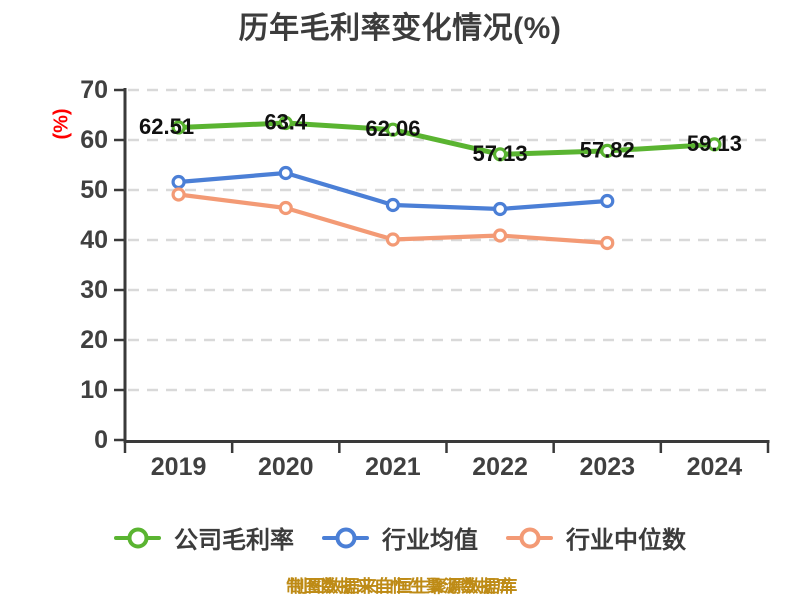 The width and height of the screenshot is (800, 600). Describe the element at coordinates (179, 467) in the screenshot. I see `x-tick-label-2019: 2019` at that location.